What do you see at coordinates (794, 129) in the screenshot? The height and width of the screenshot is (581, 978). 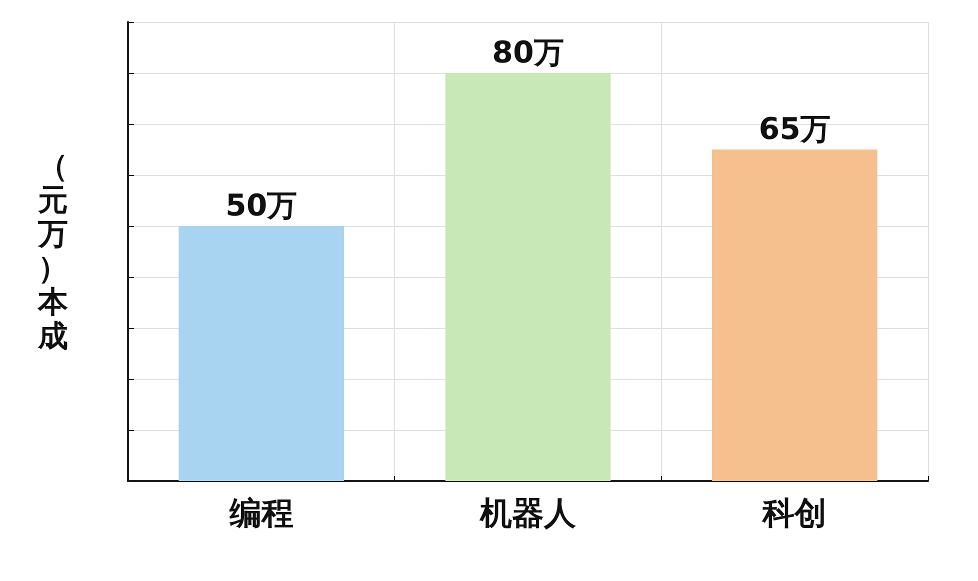 I see `data-label: 65万` at bounding box center [794, 129].